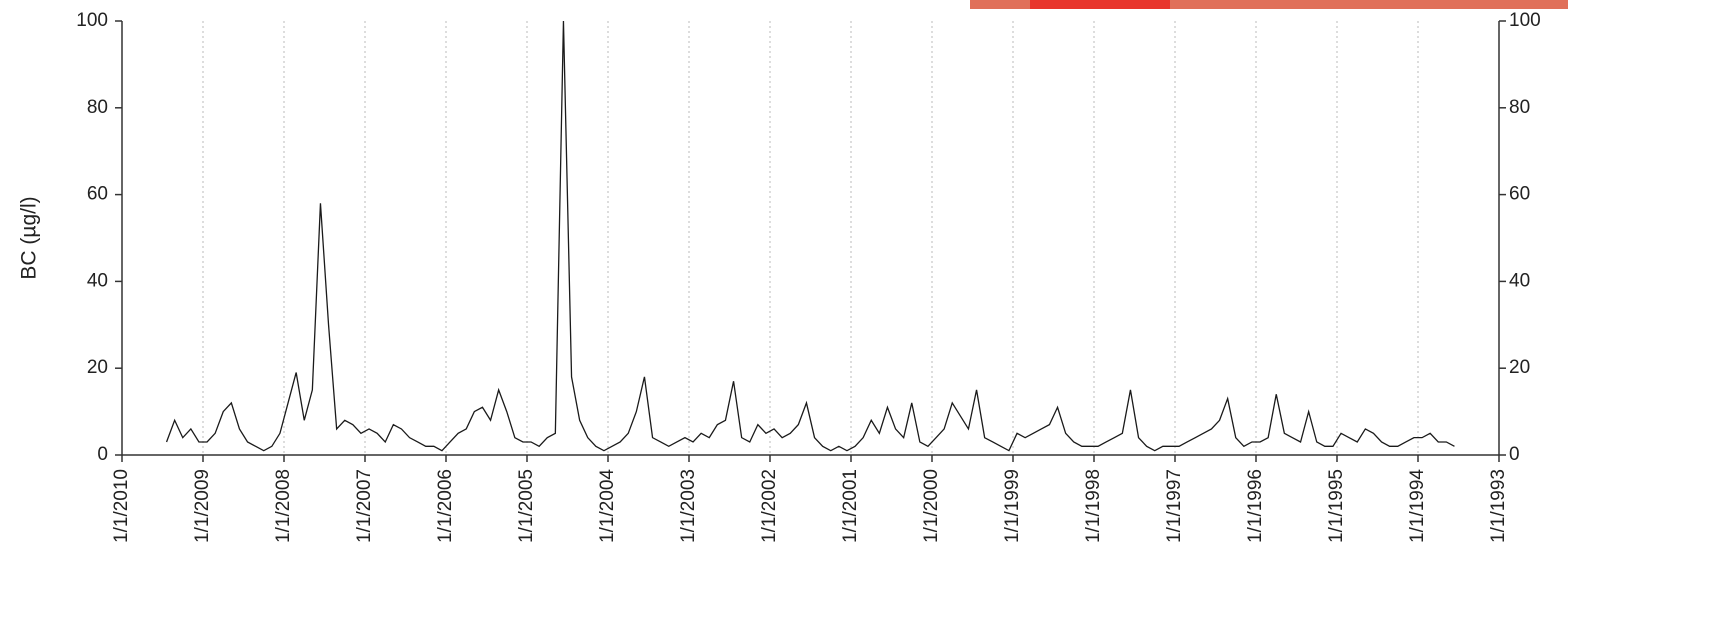 The width and height of the screenshot is (1721, 630). Describe the element at coordinates (97, 280) in the screenshot. I see `y-tick-label: 40` at that location.